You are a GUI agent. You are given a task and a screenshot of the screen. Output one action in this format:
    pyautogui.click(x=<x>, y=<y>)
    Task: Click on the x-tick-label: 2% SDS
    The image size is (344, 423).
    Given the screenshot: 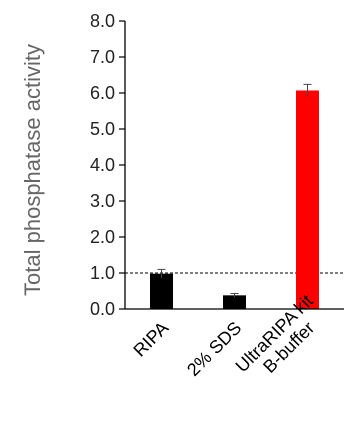 What is the action you would take?
    pyautogui.click(x=214, y=349)
    